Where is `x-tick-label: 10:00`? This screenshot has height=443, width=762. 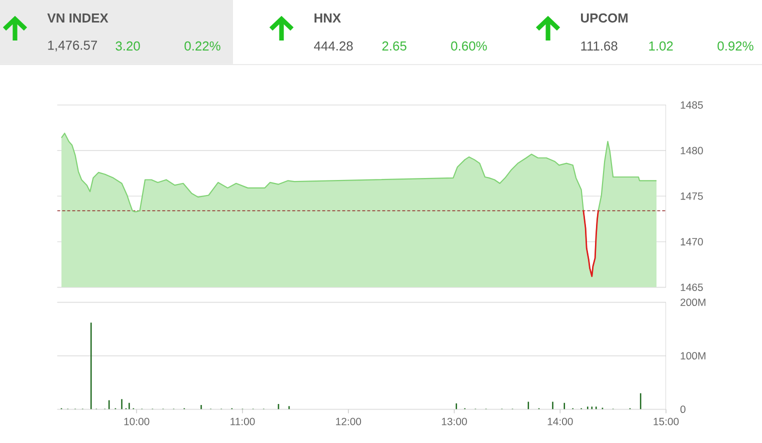
x-tick-label: 10:00 is located at coordinates (137, 422).